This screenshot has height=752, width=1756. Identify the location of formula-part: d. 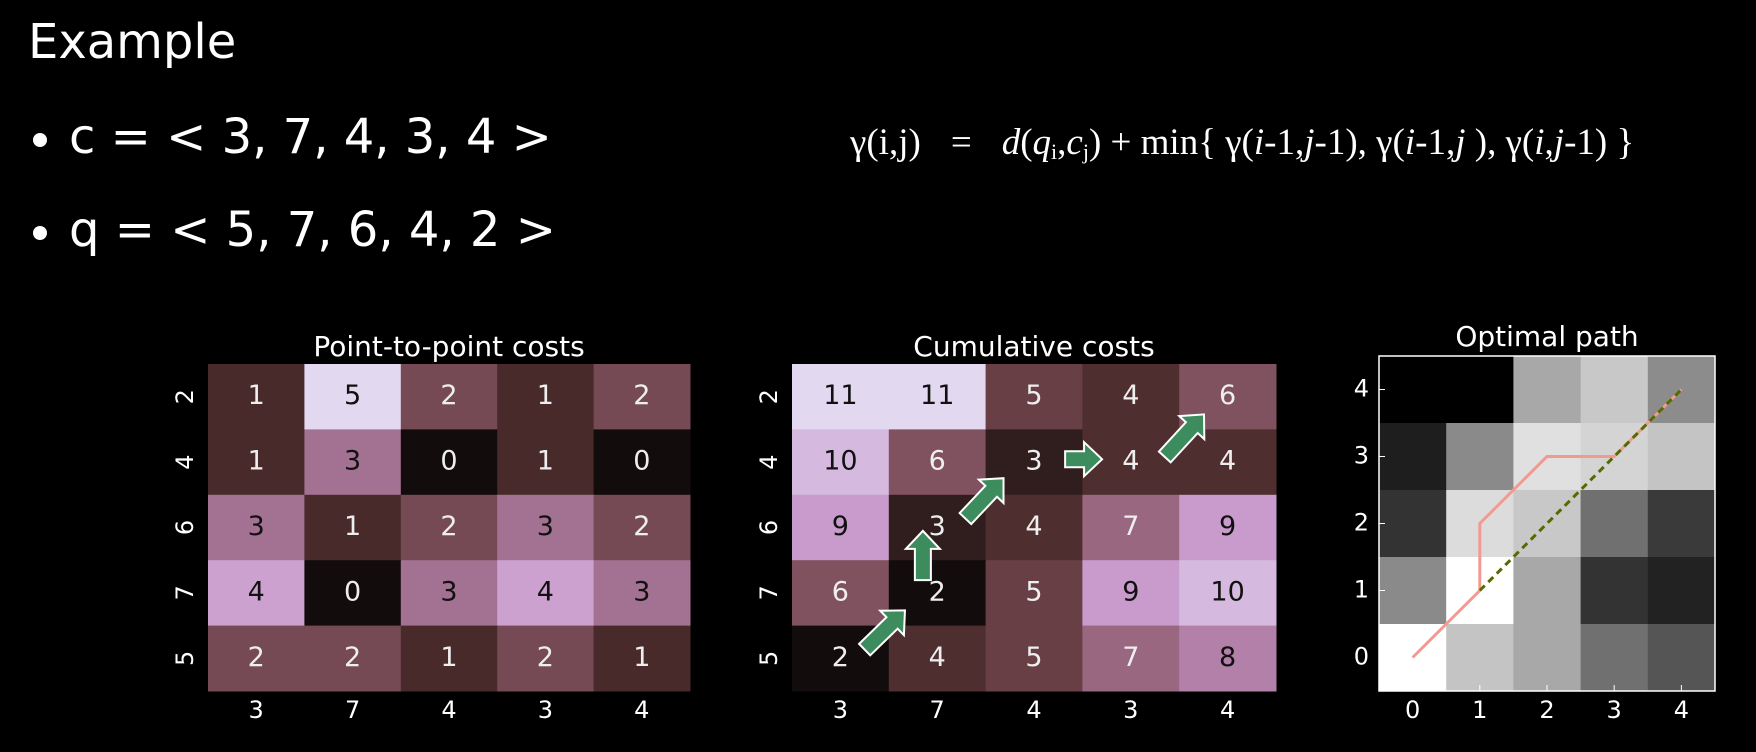
(1011, 142).